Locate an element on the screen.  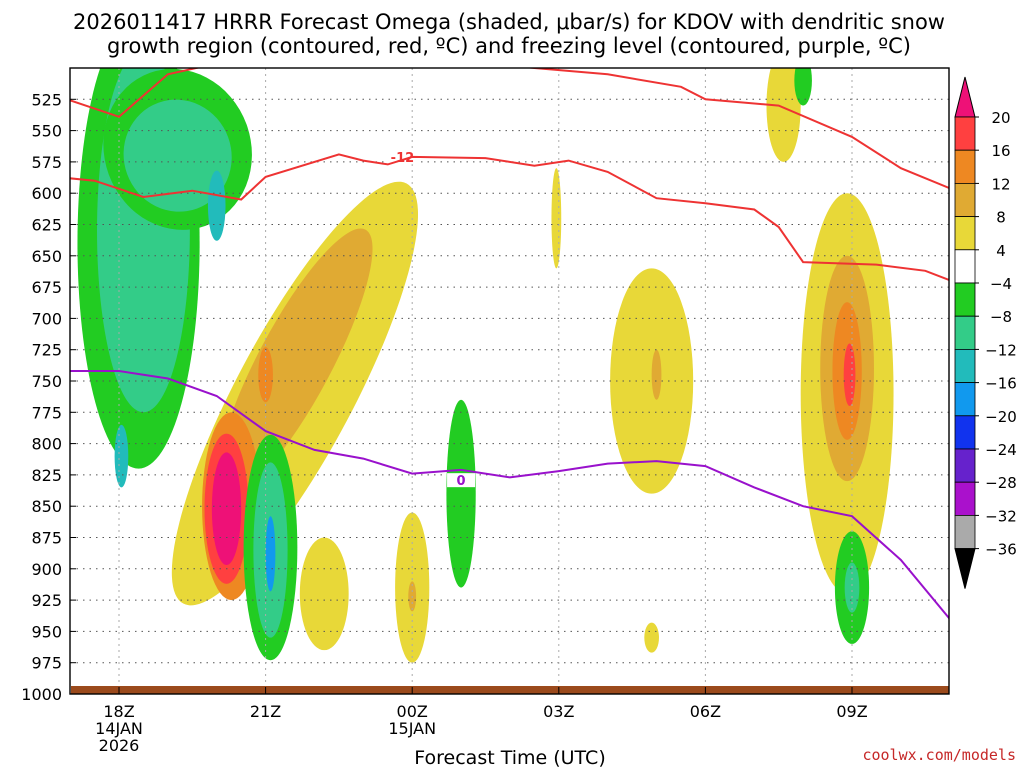
contour-label: -12 is located at coordinates (403, 158).